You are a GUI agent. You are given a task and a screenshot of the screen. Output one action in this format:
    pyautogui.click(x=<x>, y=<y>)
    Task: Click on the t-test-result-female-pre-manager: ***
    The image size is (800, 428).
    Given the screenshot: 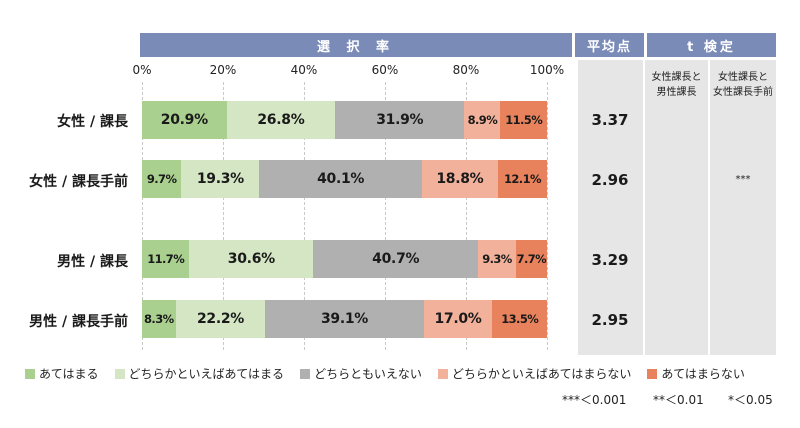 What is the action you would take?
    pyautogui.click(x=743, y=179)
    